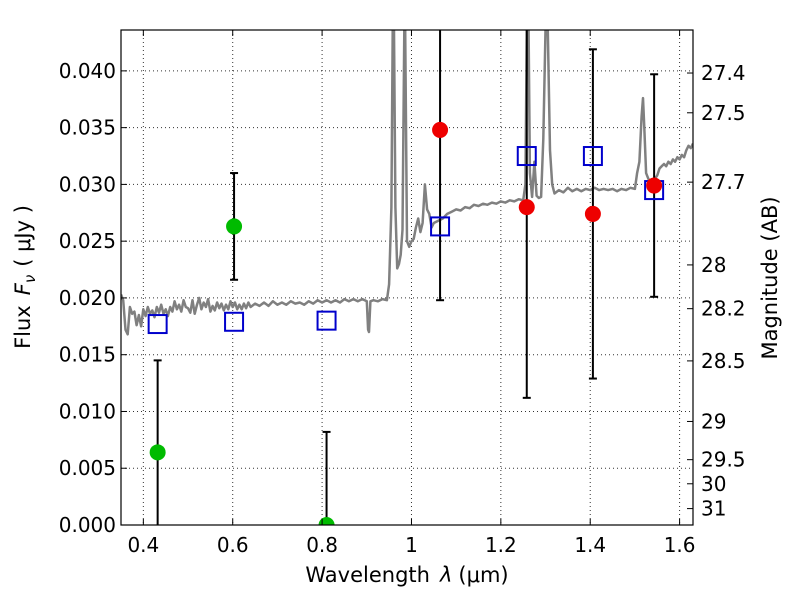 The image size is (800, 600). Describe the element at coordinates (713, 484) in the screenshot. I see `mag-tick-label: 30` at that location.